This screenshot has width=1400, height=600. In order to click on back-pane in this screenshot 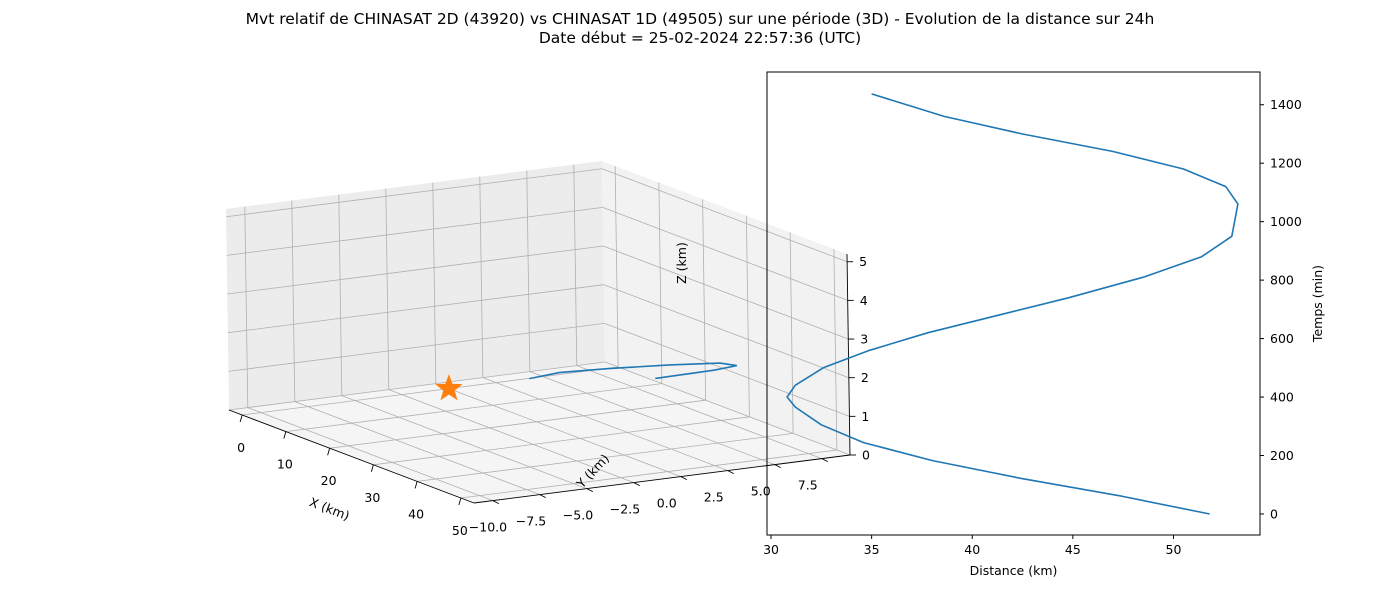, I will do `click(726, 308)`.